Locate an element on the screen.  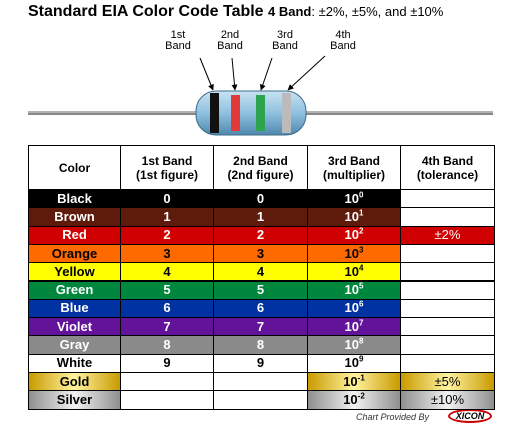
color-name: Red is located at coordinates (74, 235).